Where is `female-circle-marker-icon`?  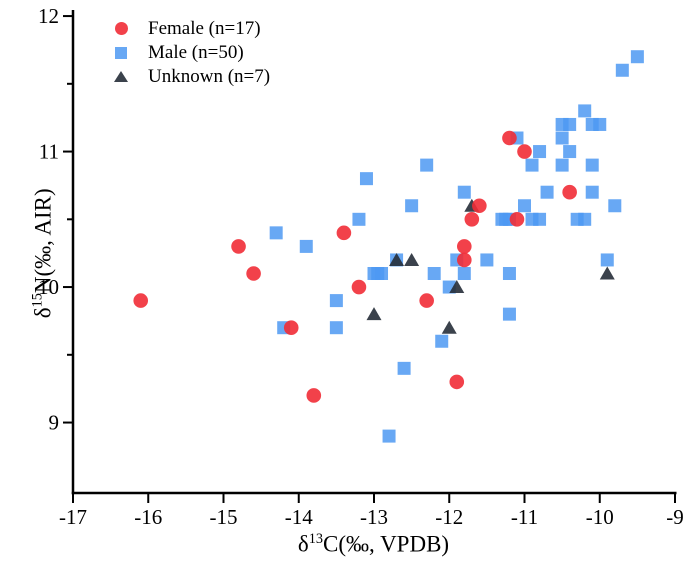 female-circle-marker-icon is located at coordinates (121, 28).